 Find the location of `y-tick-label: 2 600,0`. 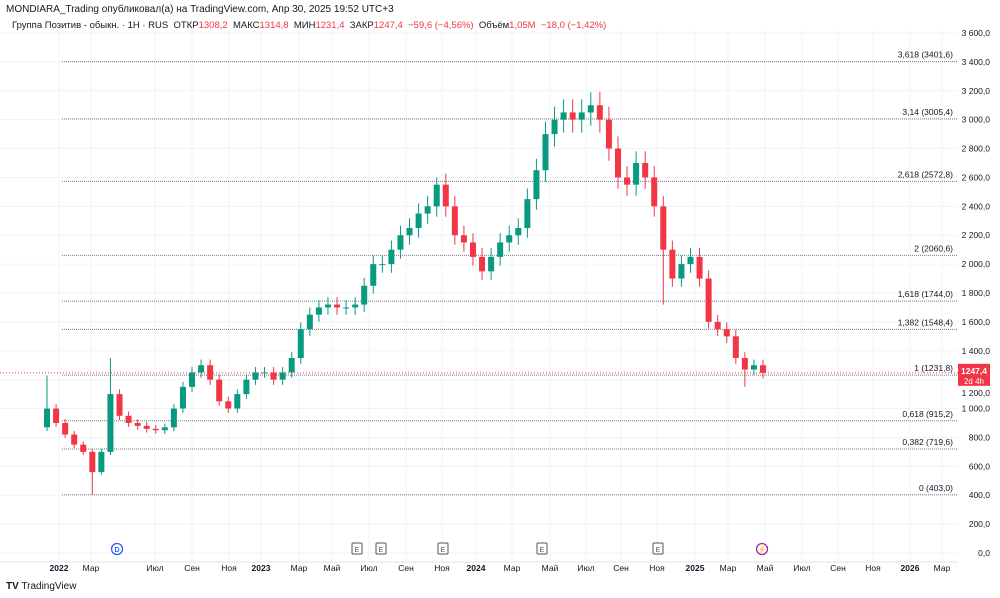

y-tick-label: 2 600,0 is located at coordinates (976, 177).